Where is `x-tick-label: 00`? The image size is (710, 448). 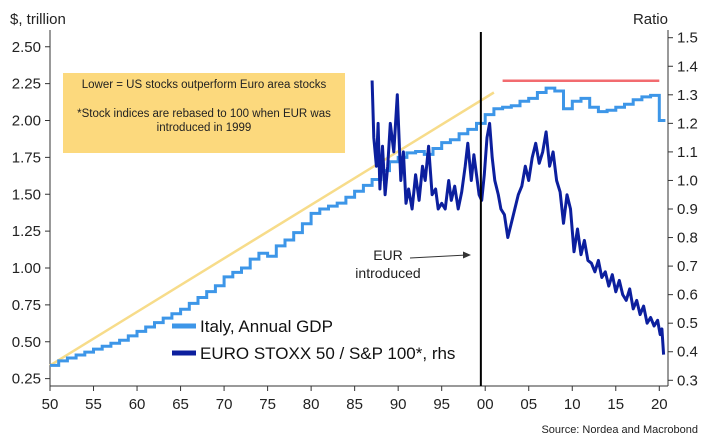 x-tick-label: 00 is located at coordinates (485, 404).